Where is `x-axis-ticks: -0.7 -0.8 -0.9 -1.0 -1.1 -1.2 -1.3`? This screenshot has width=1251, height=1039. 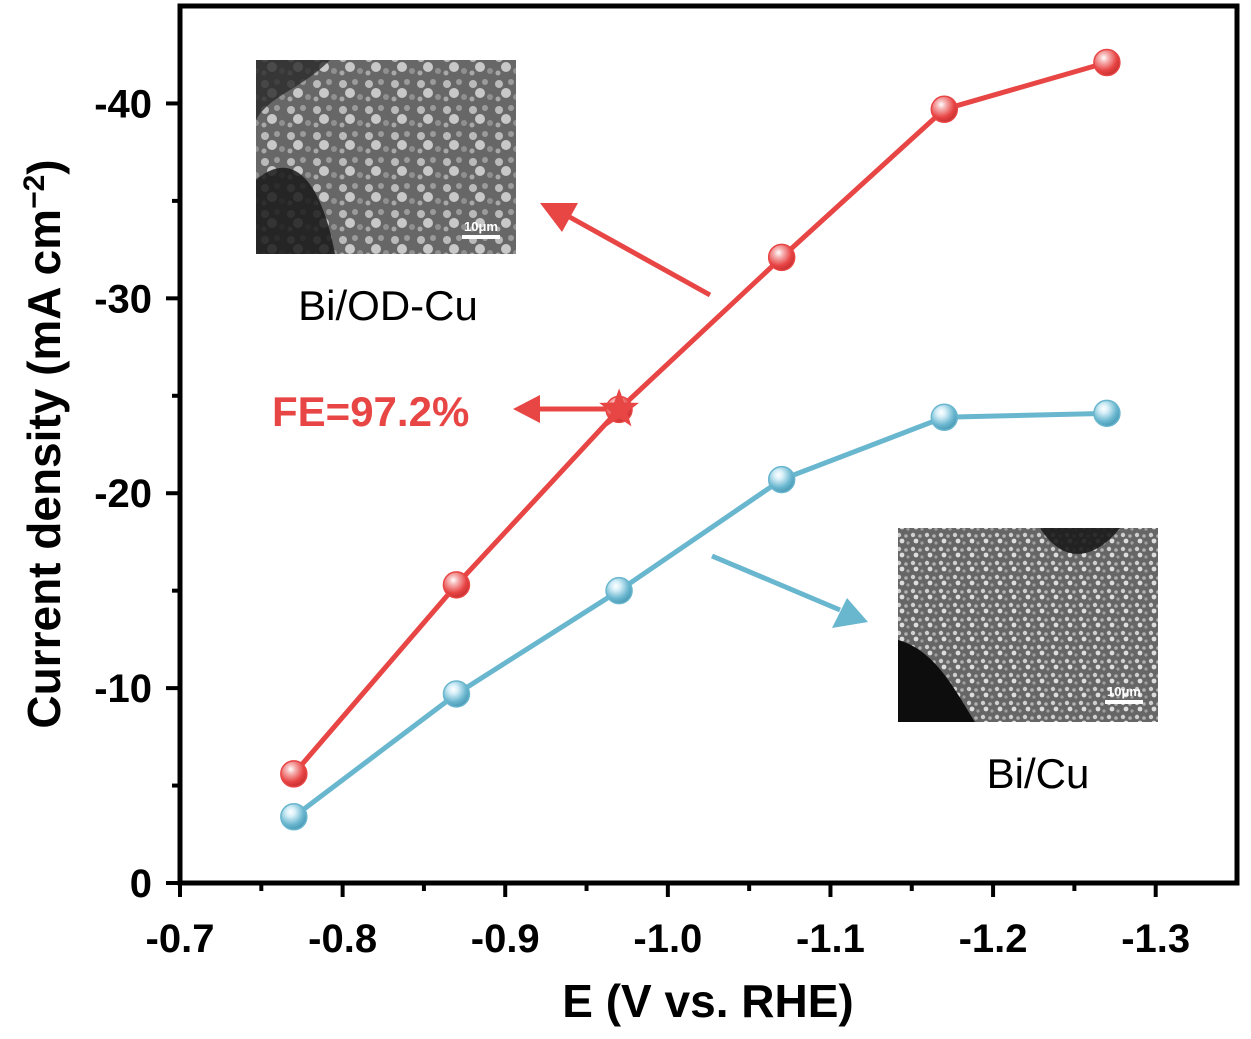
x-axis-ticks: -0.7 -0.8 -0.9 -1.0 -1.1 -1.2 -1.3 is located at coordinates (668, 922).